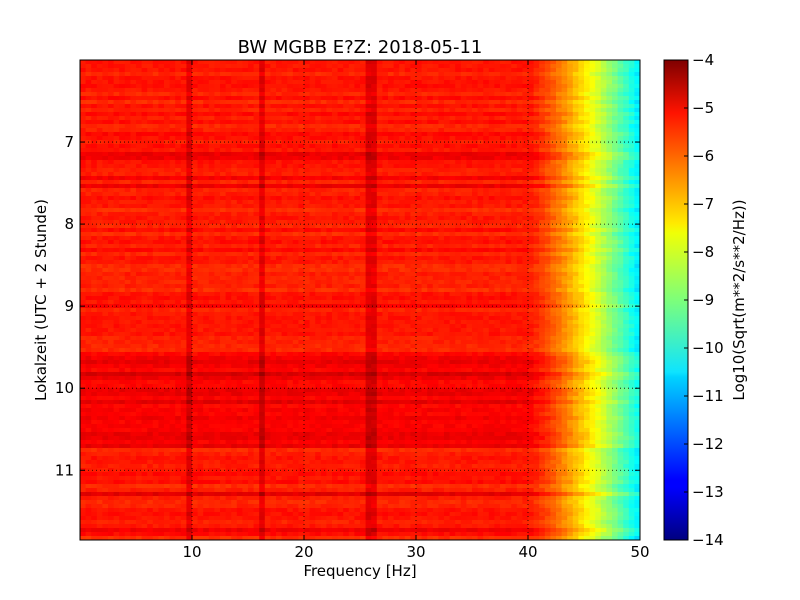  I want to click on x-tick-label: 10, so click(191, 552).